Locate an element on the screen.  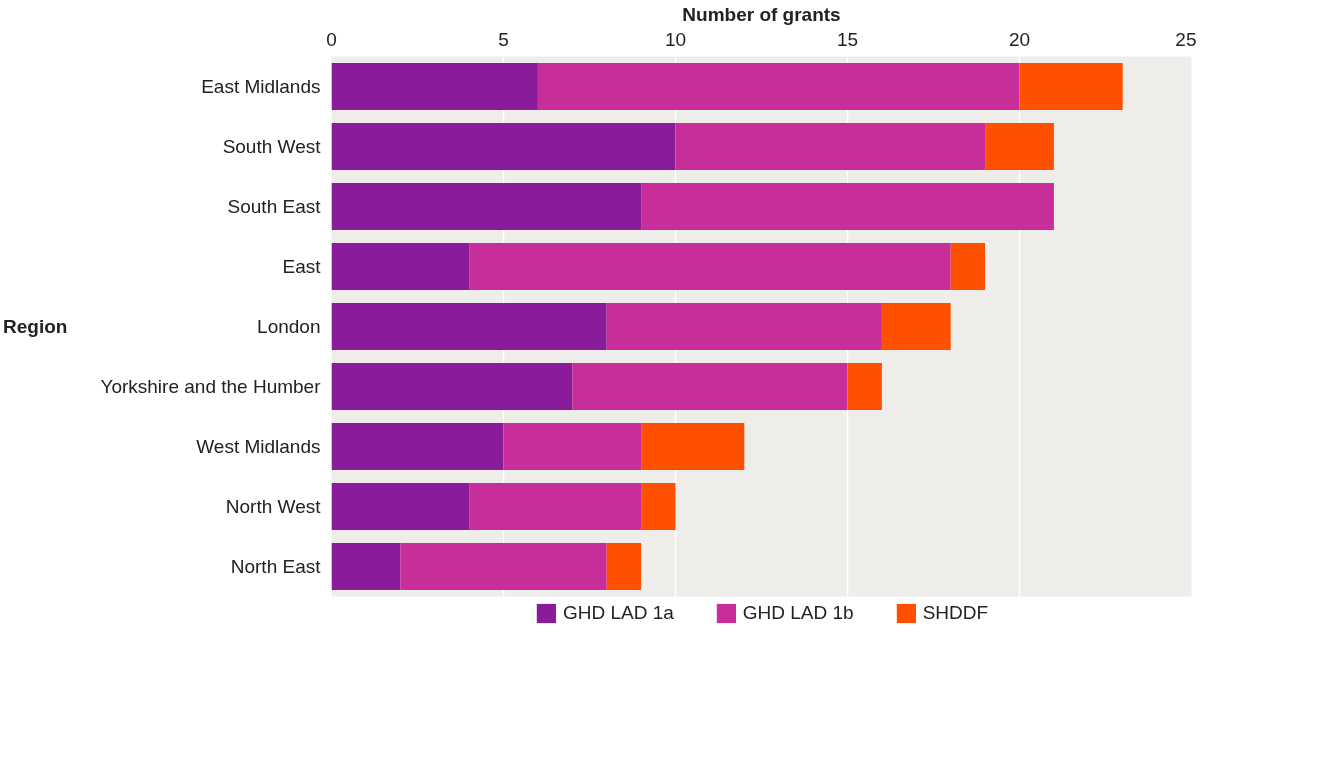
x-axis-title: Number of grants is located at coordinates (761, 14).